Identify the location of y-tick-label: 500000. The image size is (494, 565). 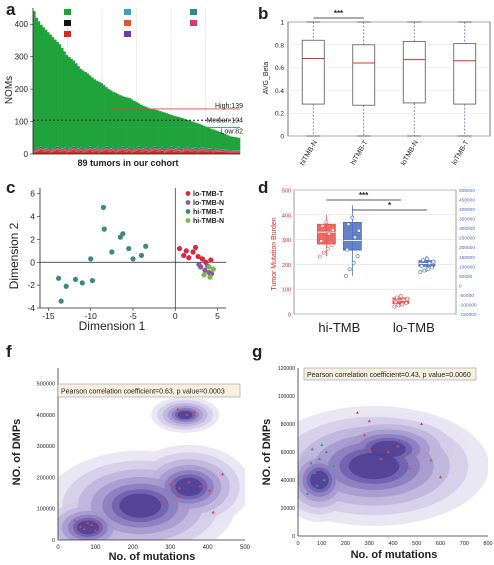
(46, 385).